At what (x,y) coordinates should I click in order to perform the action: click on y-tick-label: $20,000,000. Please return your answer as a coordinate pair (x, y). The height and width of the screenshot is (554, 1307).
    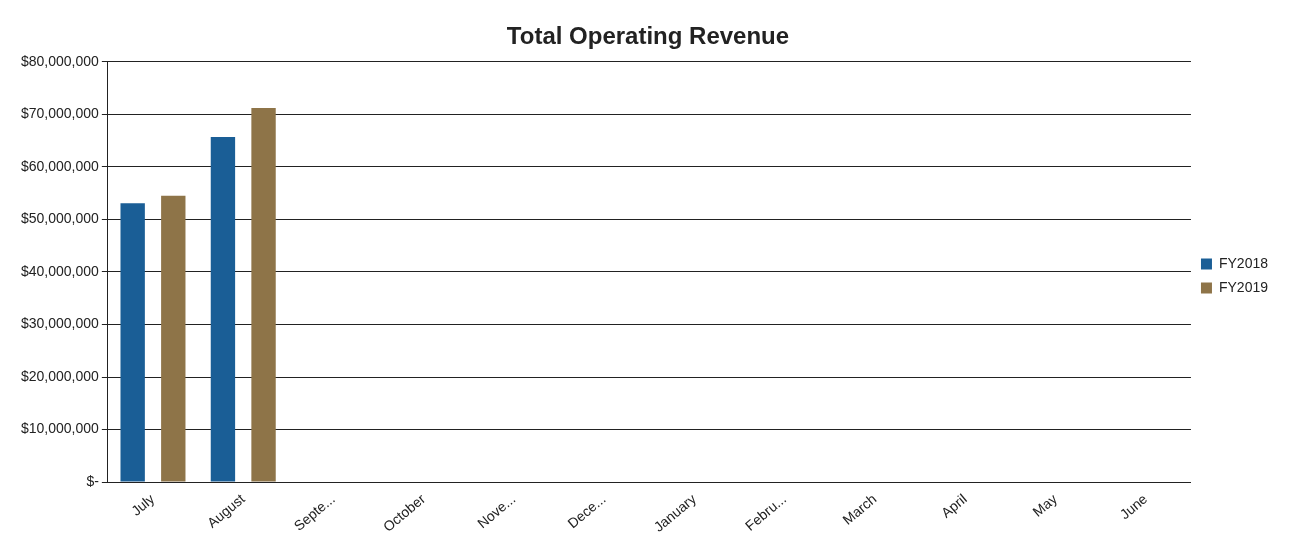
    Looking at the image, I should click on (60, 375).